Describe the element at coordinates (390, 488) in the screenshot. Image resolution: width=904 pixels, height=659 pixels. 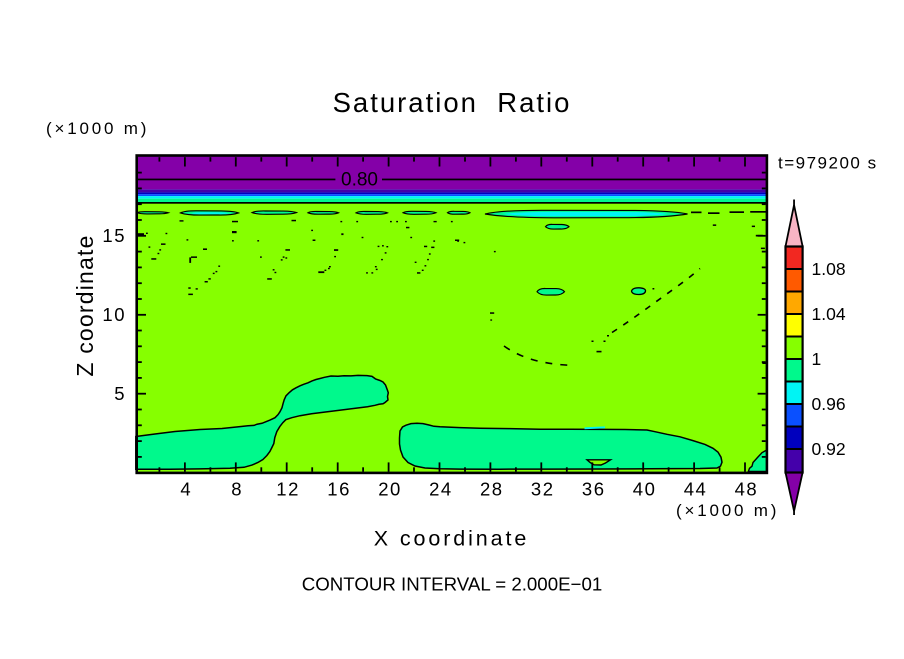
I see `svg-text: 20` at that location.